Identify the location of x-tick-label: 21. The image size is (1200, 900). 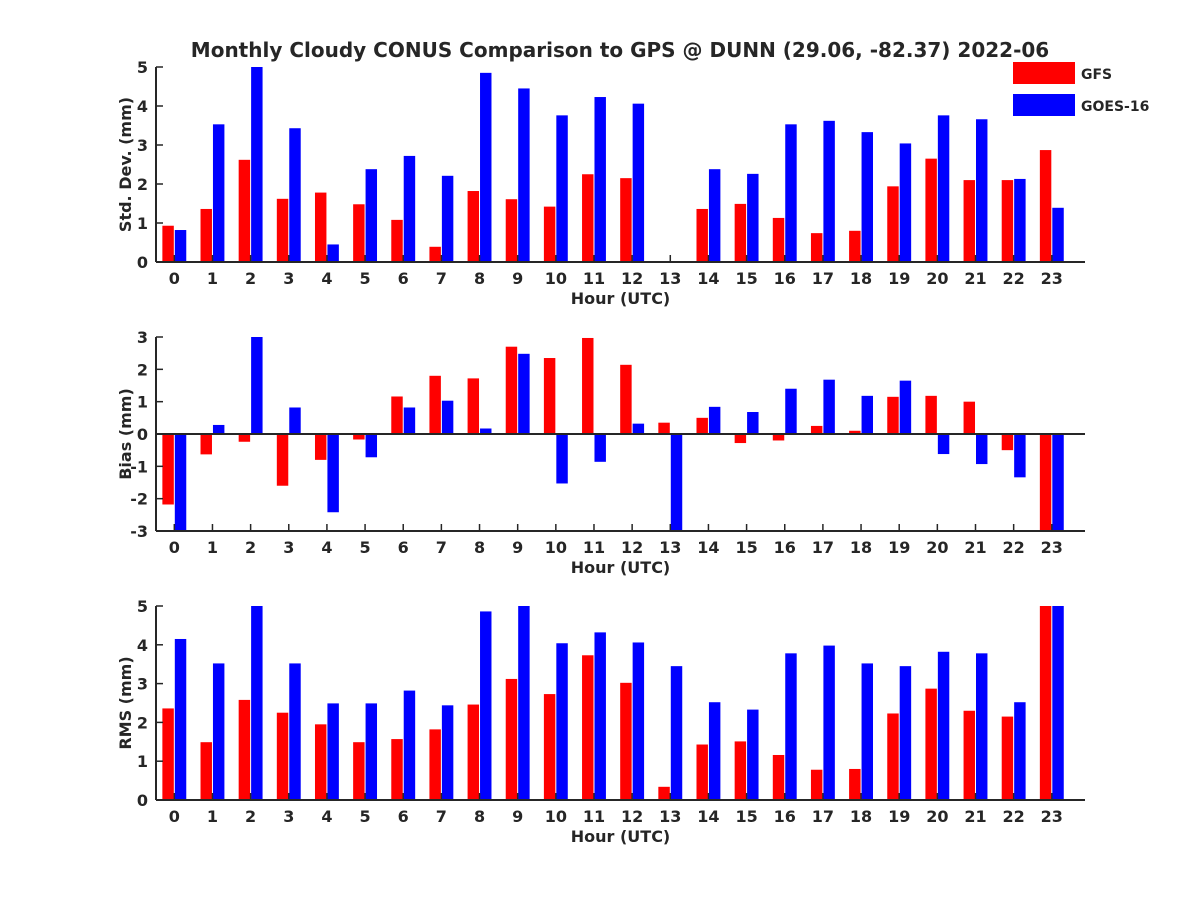
(975, 278).